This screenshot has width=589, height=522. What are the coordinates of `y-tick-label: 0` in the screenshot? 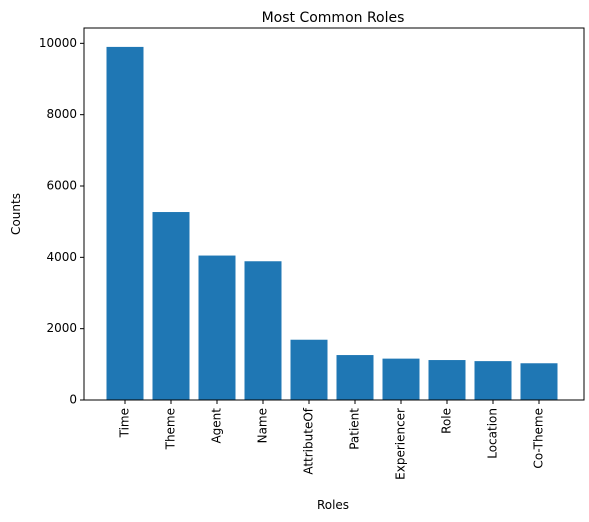 It's located at (73, 400).